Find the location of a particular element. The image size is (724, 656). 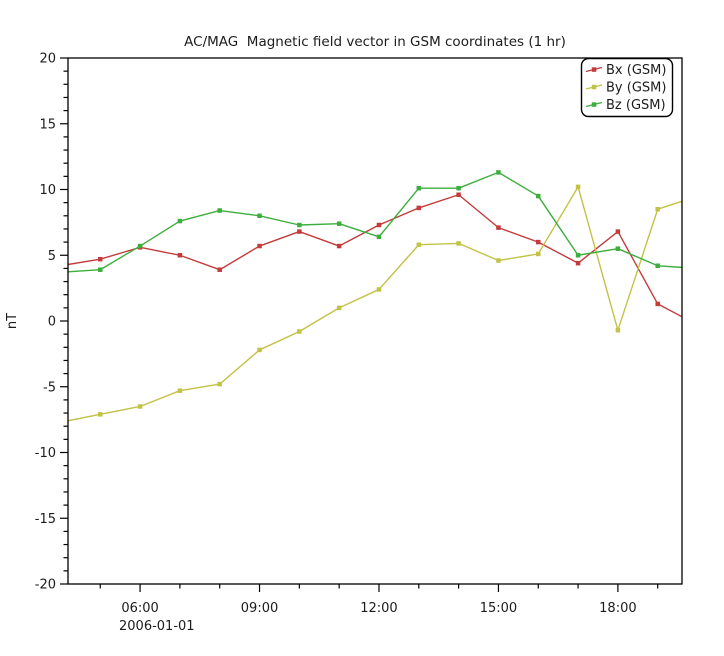

y-tick-label: 15 is located at coordinates (47, 124).